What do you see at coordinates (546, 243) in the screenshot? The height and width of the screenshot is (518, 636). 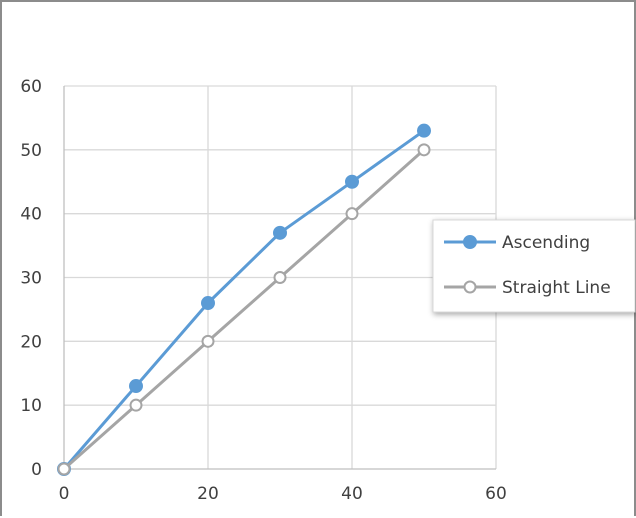 I see `legend-label-ascending: Ascending` at bounding box center [546, 243].